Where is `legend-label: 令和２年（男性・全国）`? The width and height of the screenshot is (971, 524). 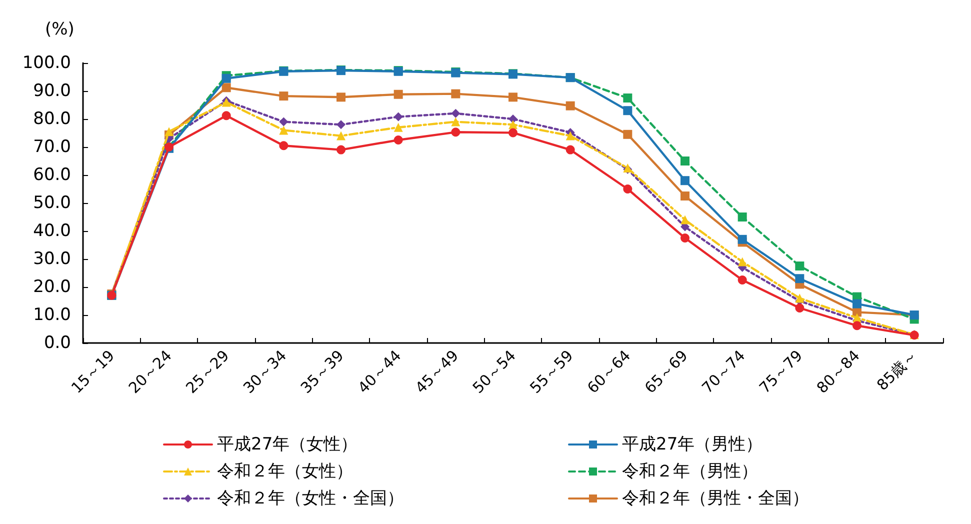 legend-label: 令和２年（男性・全国） is located at coordinates (715, 498).